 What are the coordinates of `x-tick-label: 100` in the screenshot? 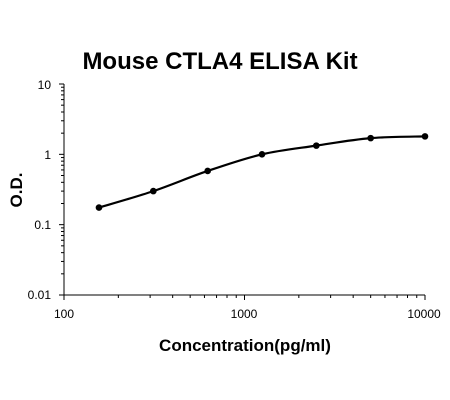 It's located at (64, 314).